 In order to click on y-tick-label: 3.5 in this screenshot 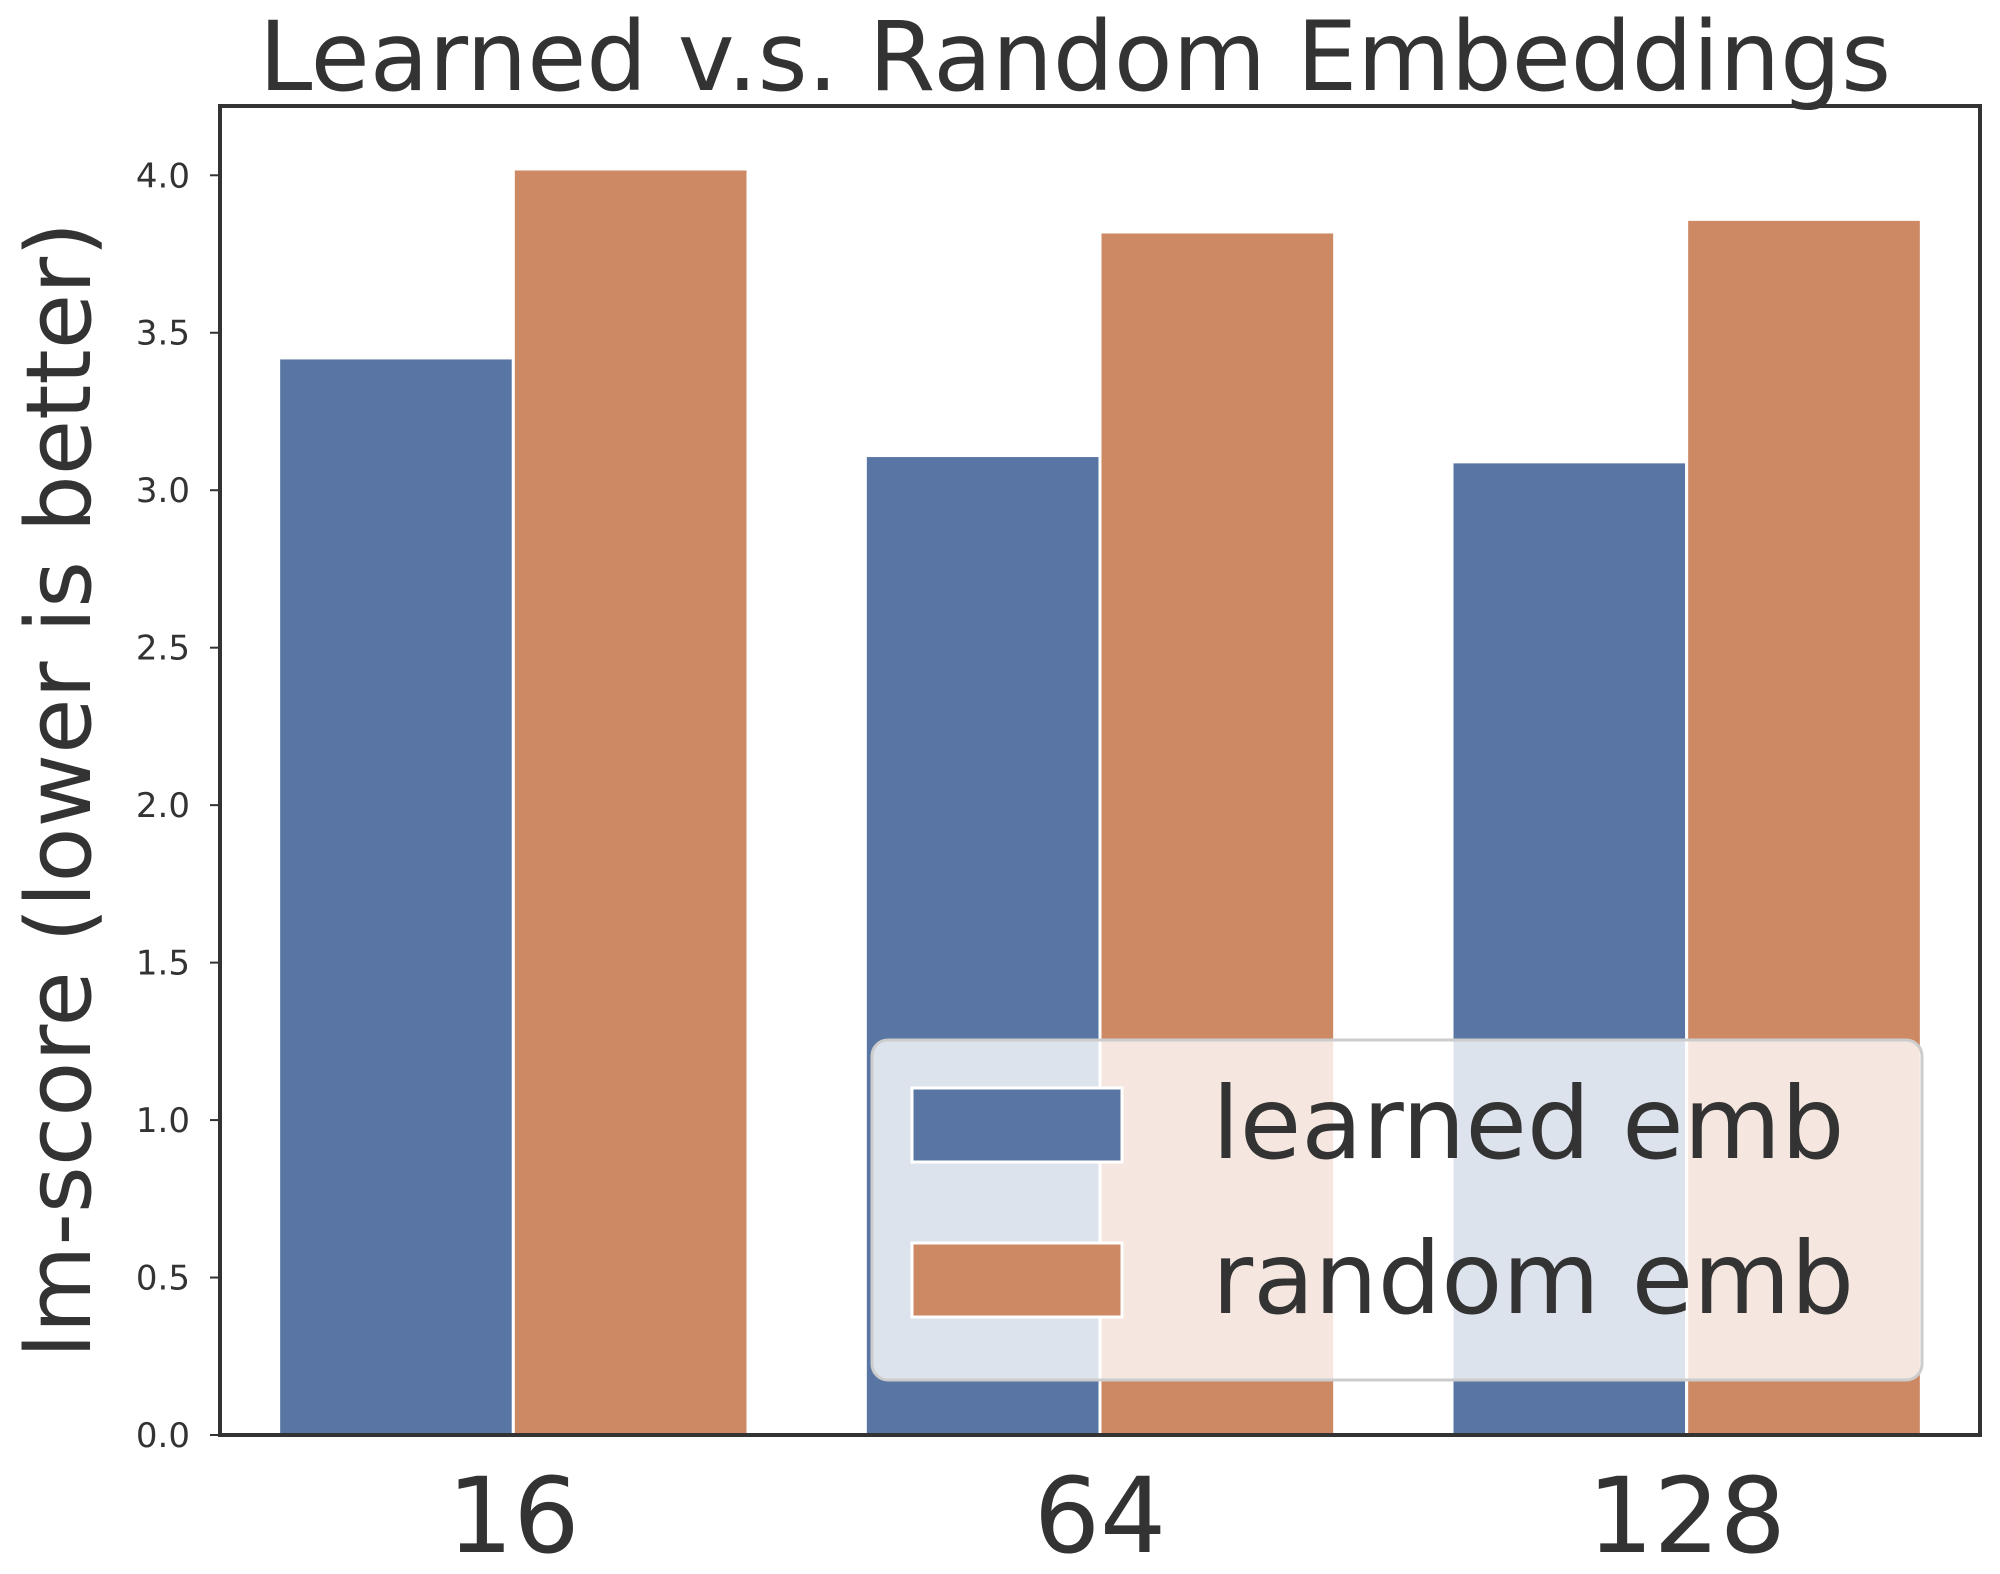, I will do `click(163, 334)`.